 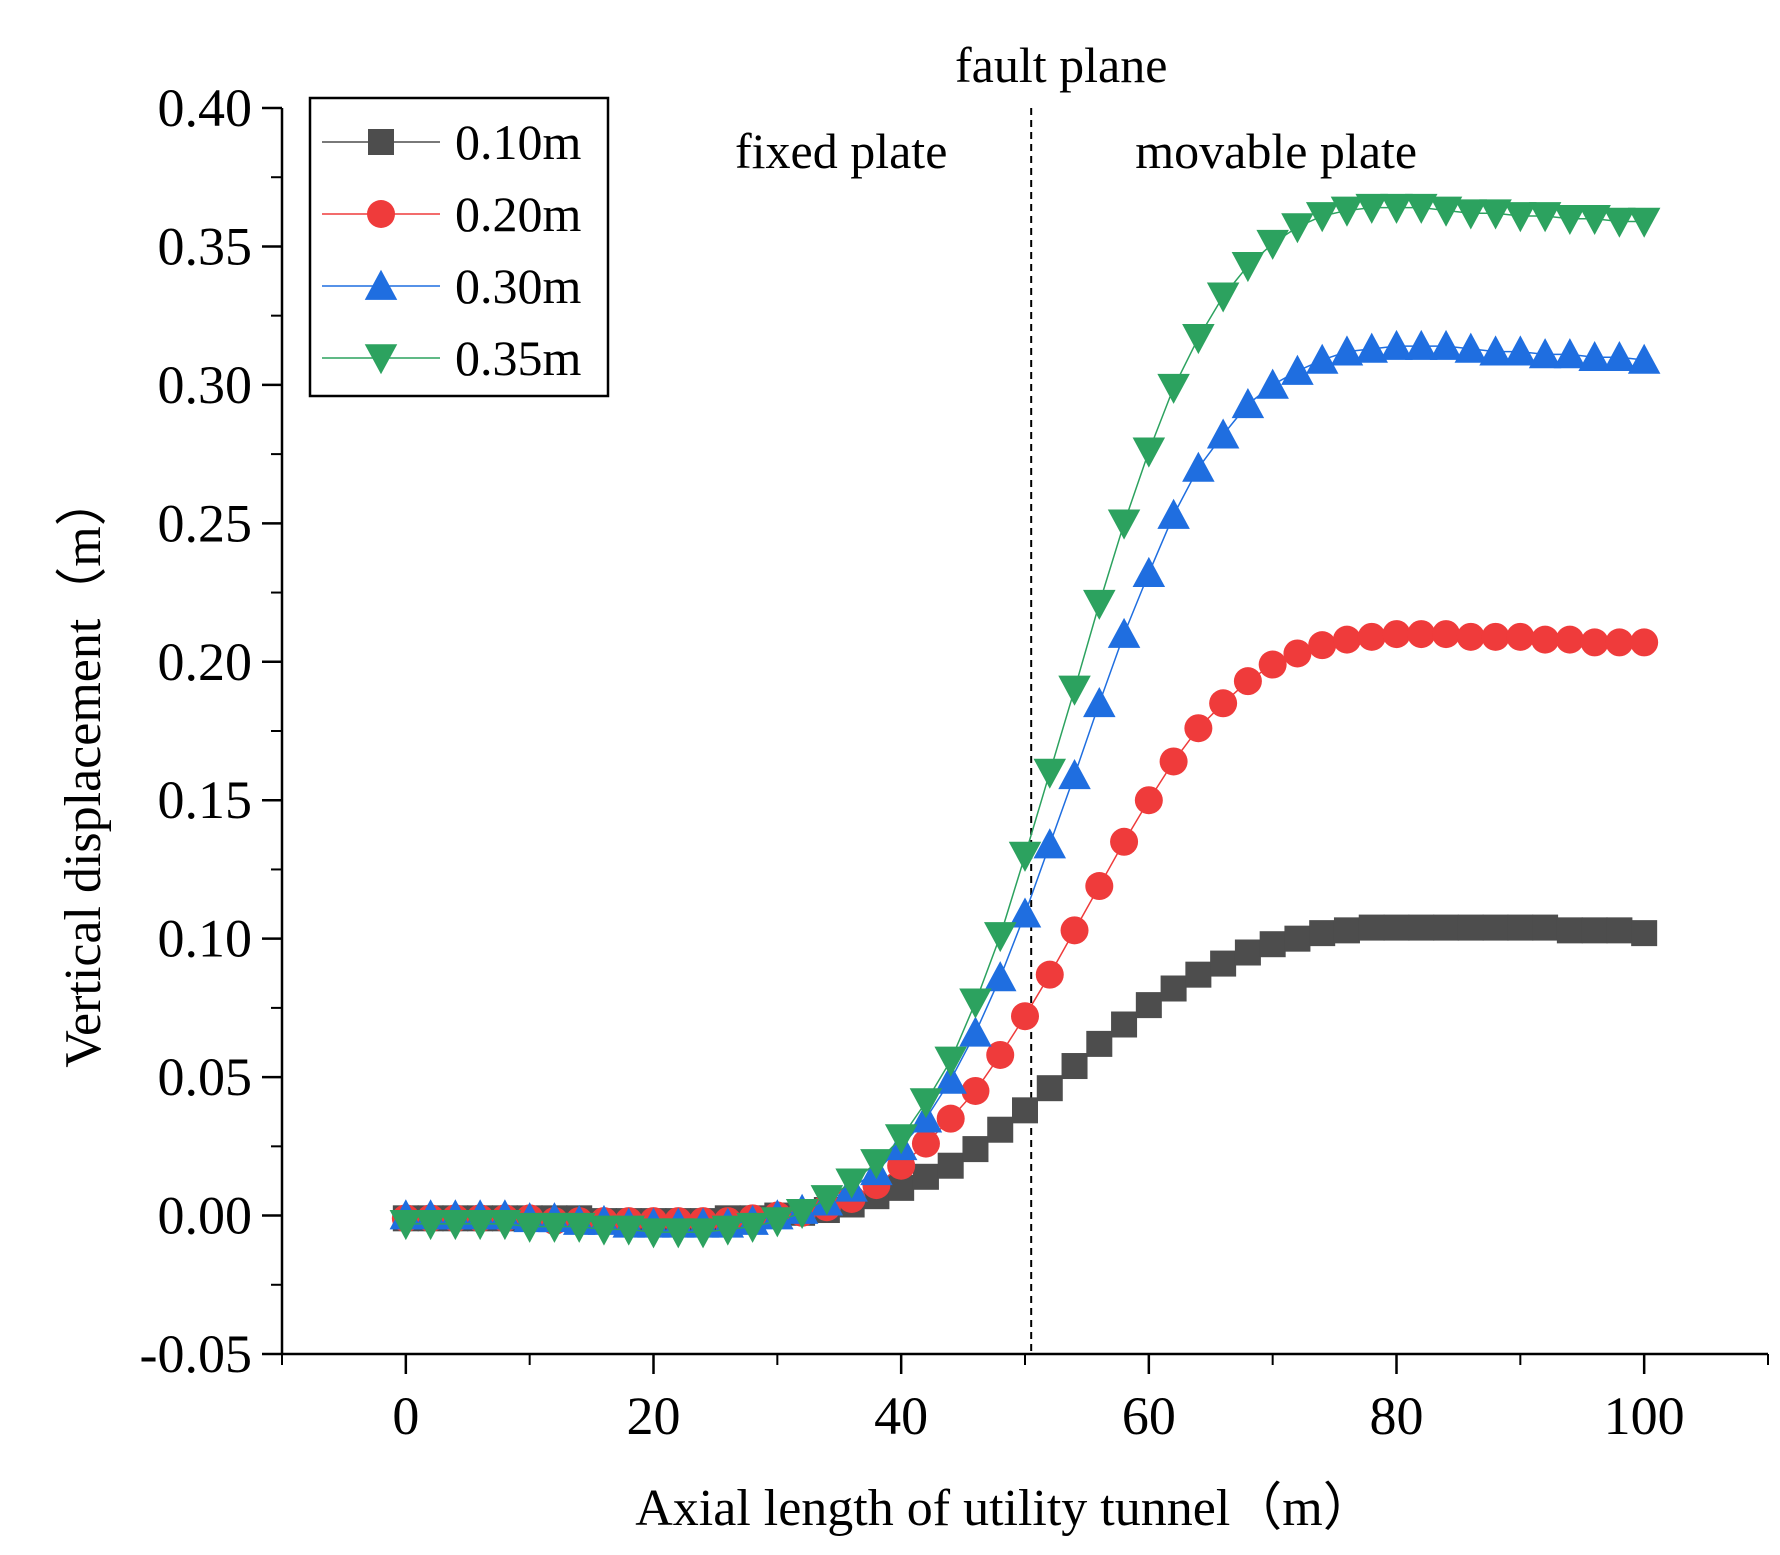 What do you see at coordinates (452, 286) in the screenshot?
I see `legend-entry: 0.30m` at bounding box center [452, 286].